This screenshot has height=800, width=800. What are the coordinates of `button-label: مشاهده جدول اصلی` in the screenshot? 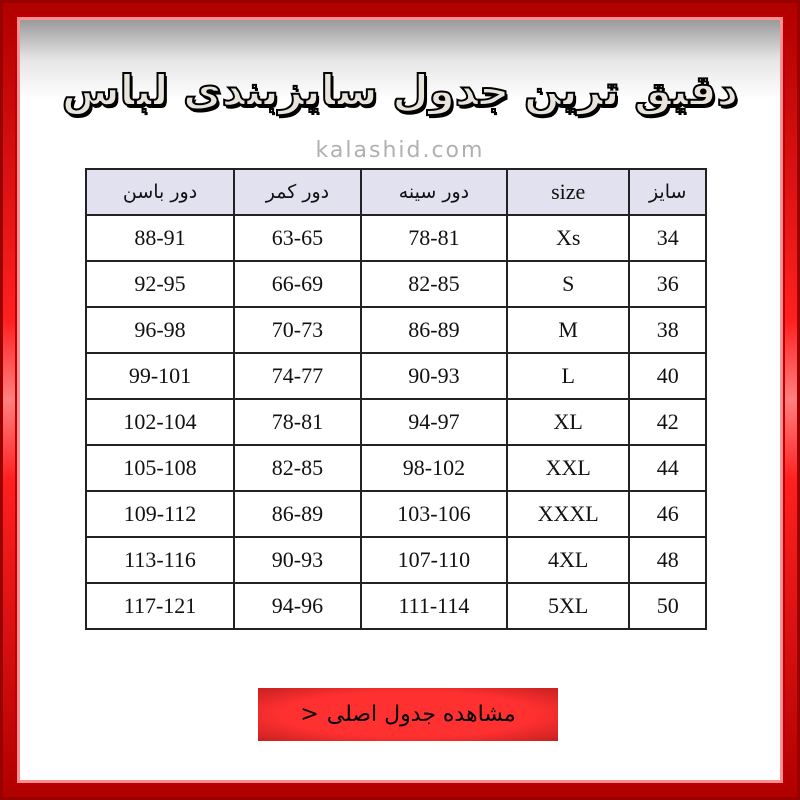 It's located at (421, 714).